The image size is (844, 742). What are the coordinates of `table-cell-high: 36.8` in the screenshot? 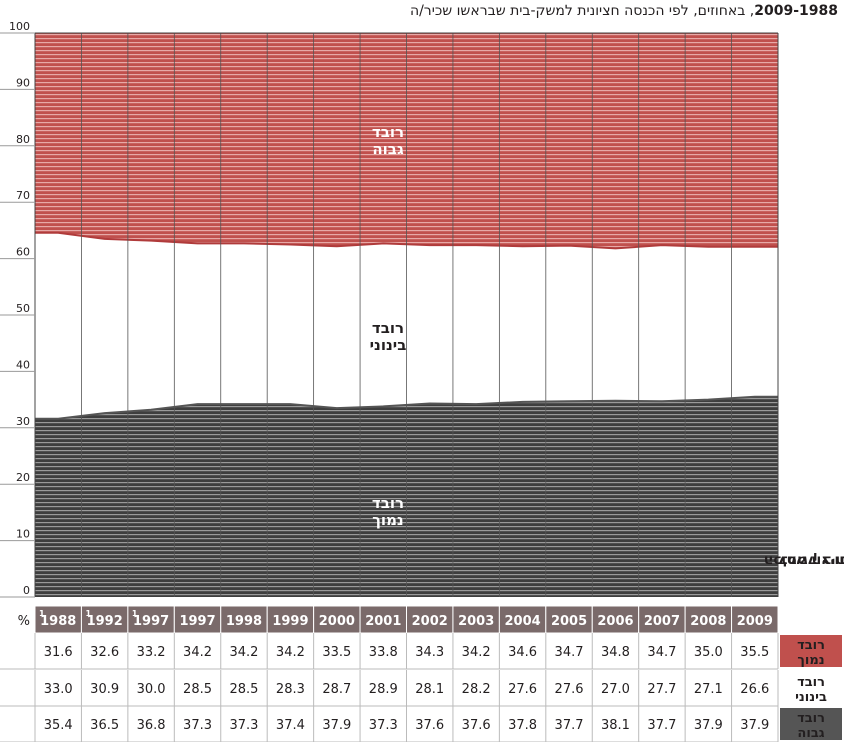 It's located at (151, 725).